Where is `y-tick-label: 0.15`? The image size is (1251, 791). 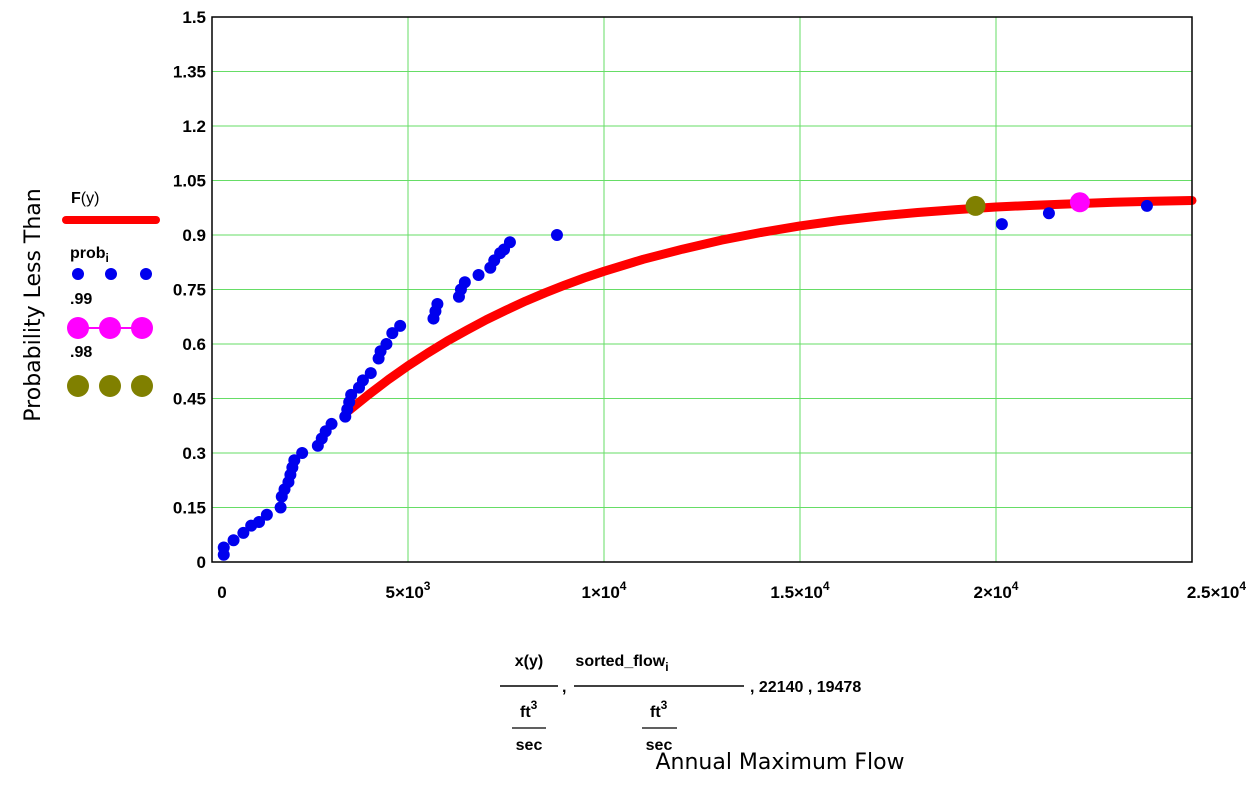 y-tick-label: 0.15 is located at coordinates (189, 508).